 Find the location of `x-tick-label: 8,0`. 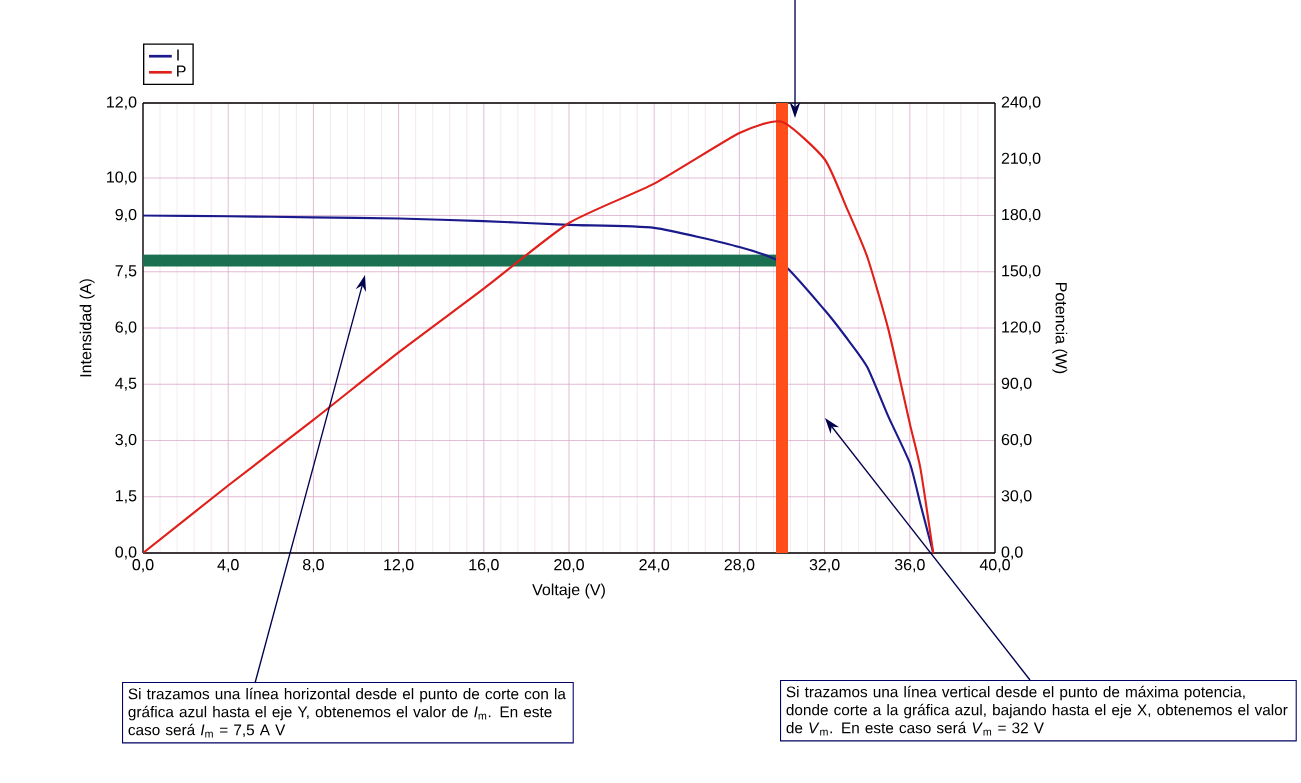

x-tick-label: 8,0 is located at coordinates (313, 566).